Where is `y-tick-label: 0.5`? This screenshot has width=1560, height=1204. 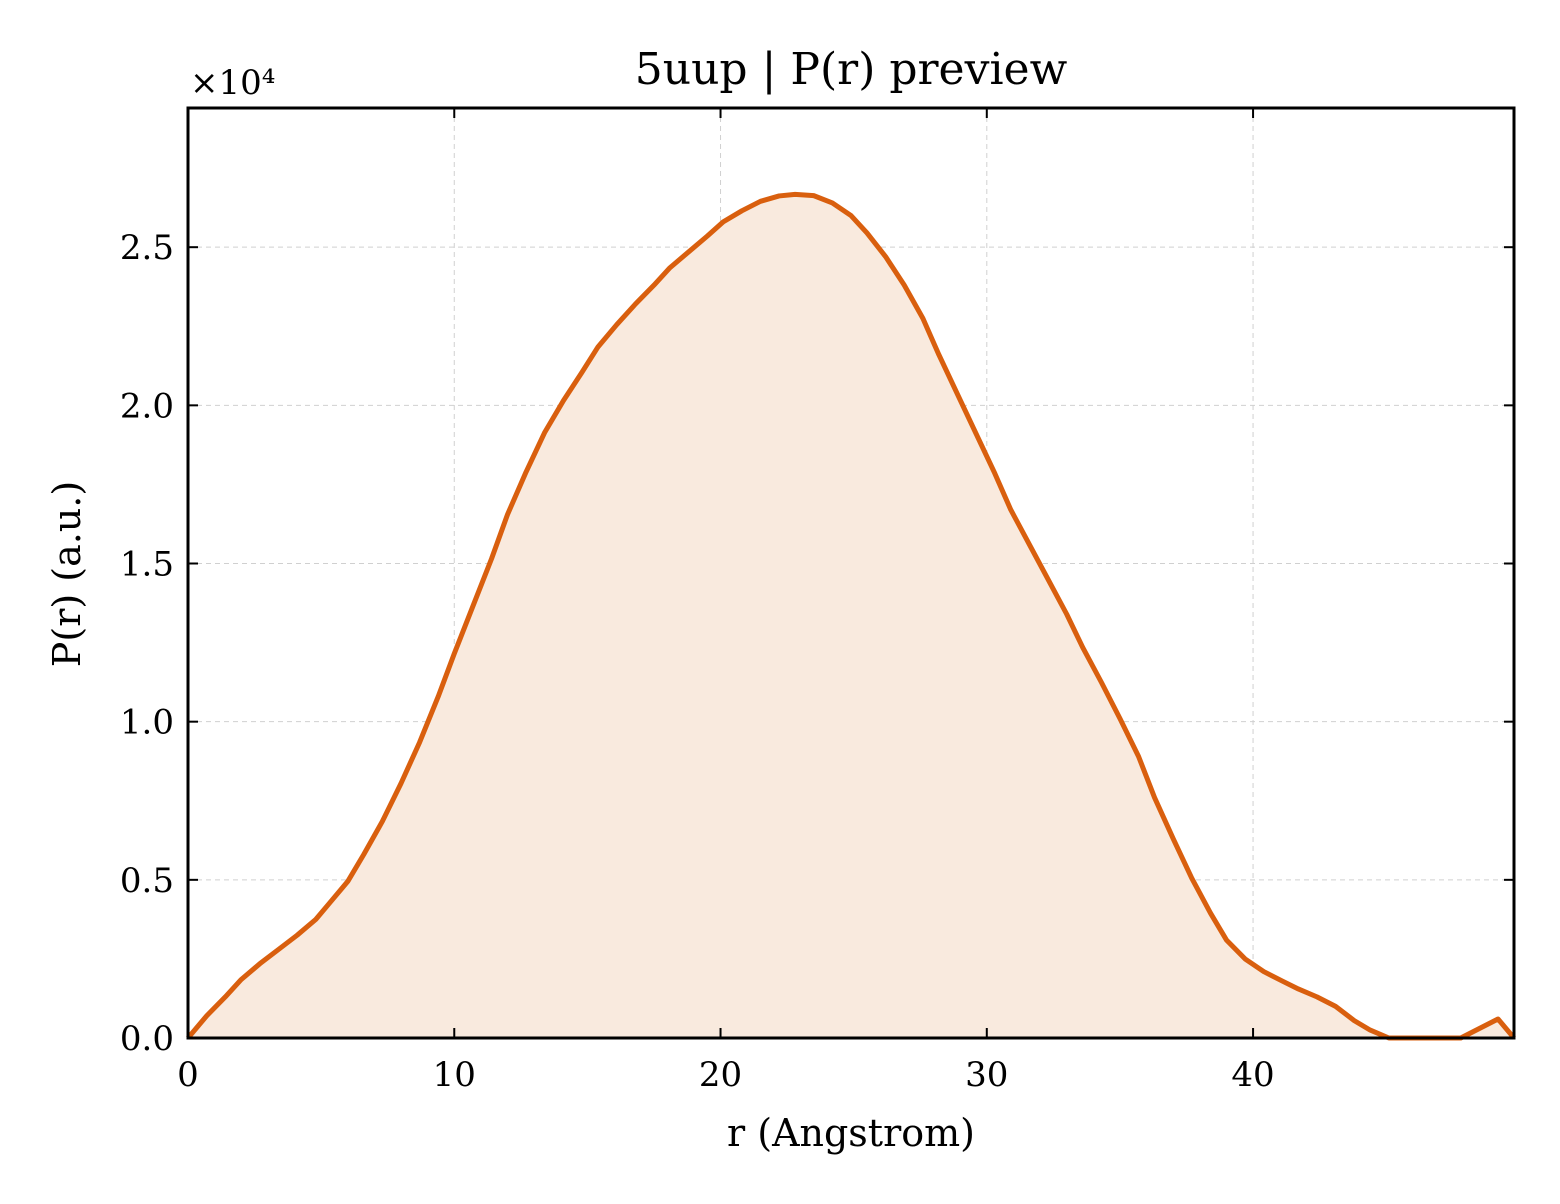
y-tick-label: 0.5 is located at coordinates (147, 881).